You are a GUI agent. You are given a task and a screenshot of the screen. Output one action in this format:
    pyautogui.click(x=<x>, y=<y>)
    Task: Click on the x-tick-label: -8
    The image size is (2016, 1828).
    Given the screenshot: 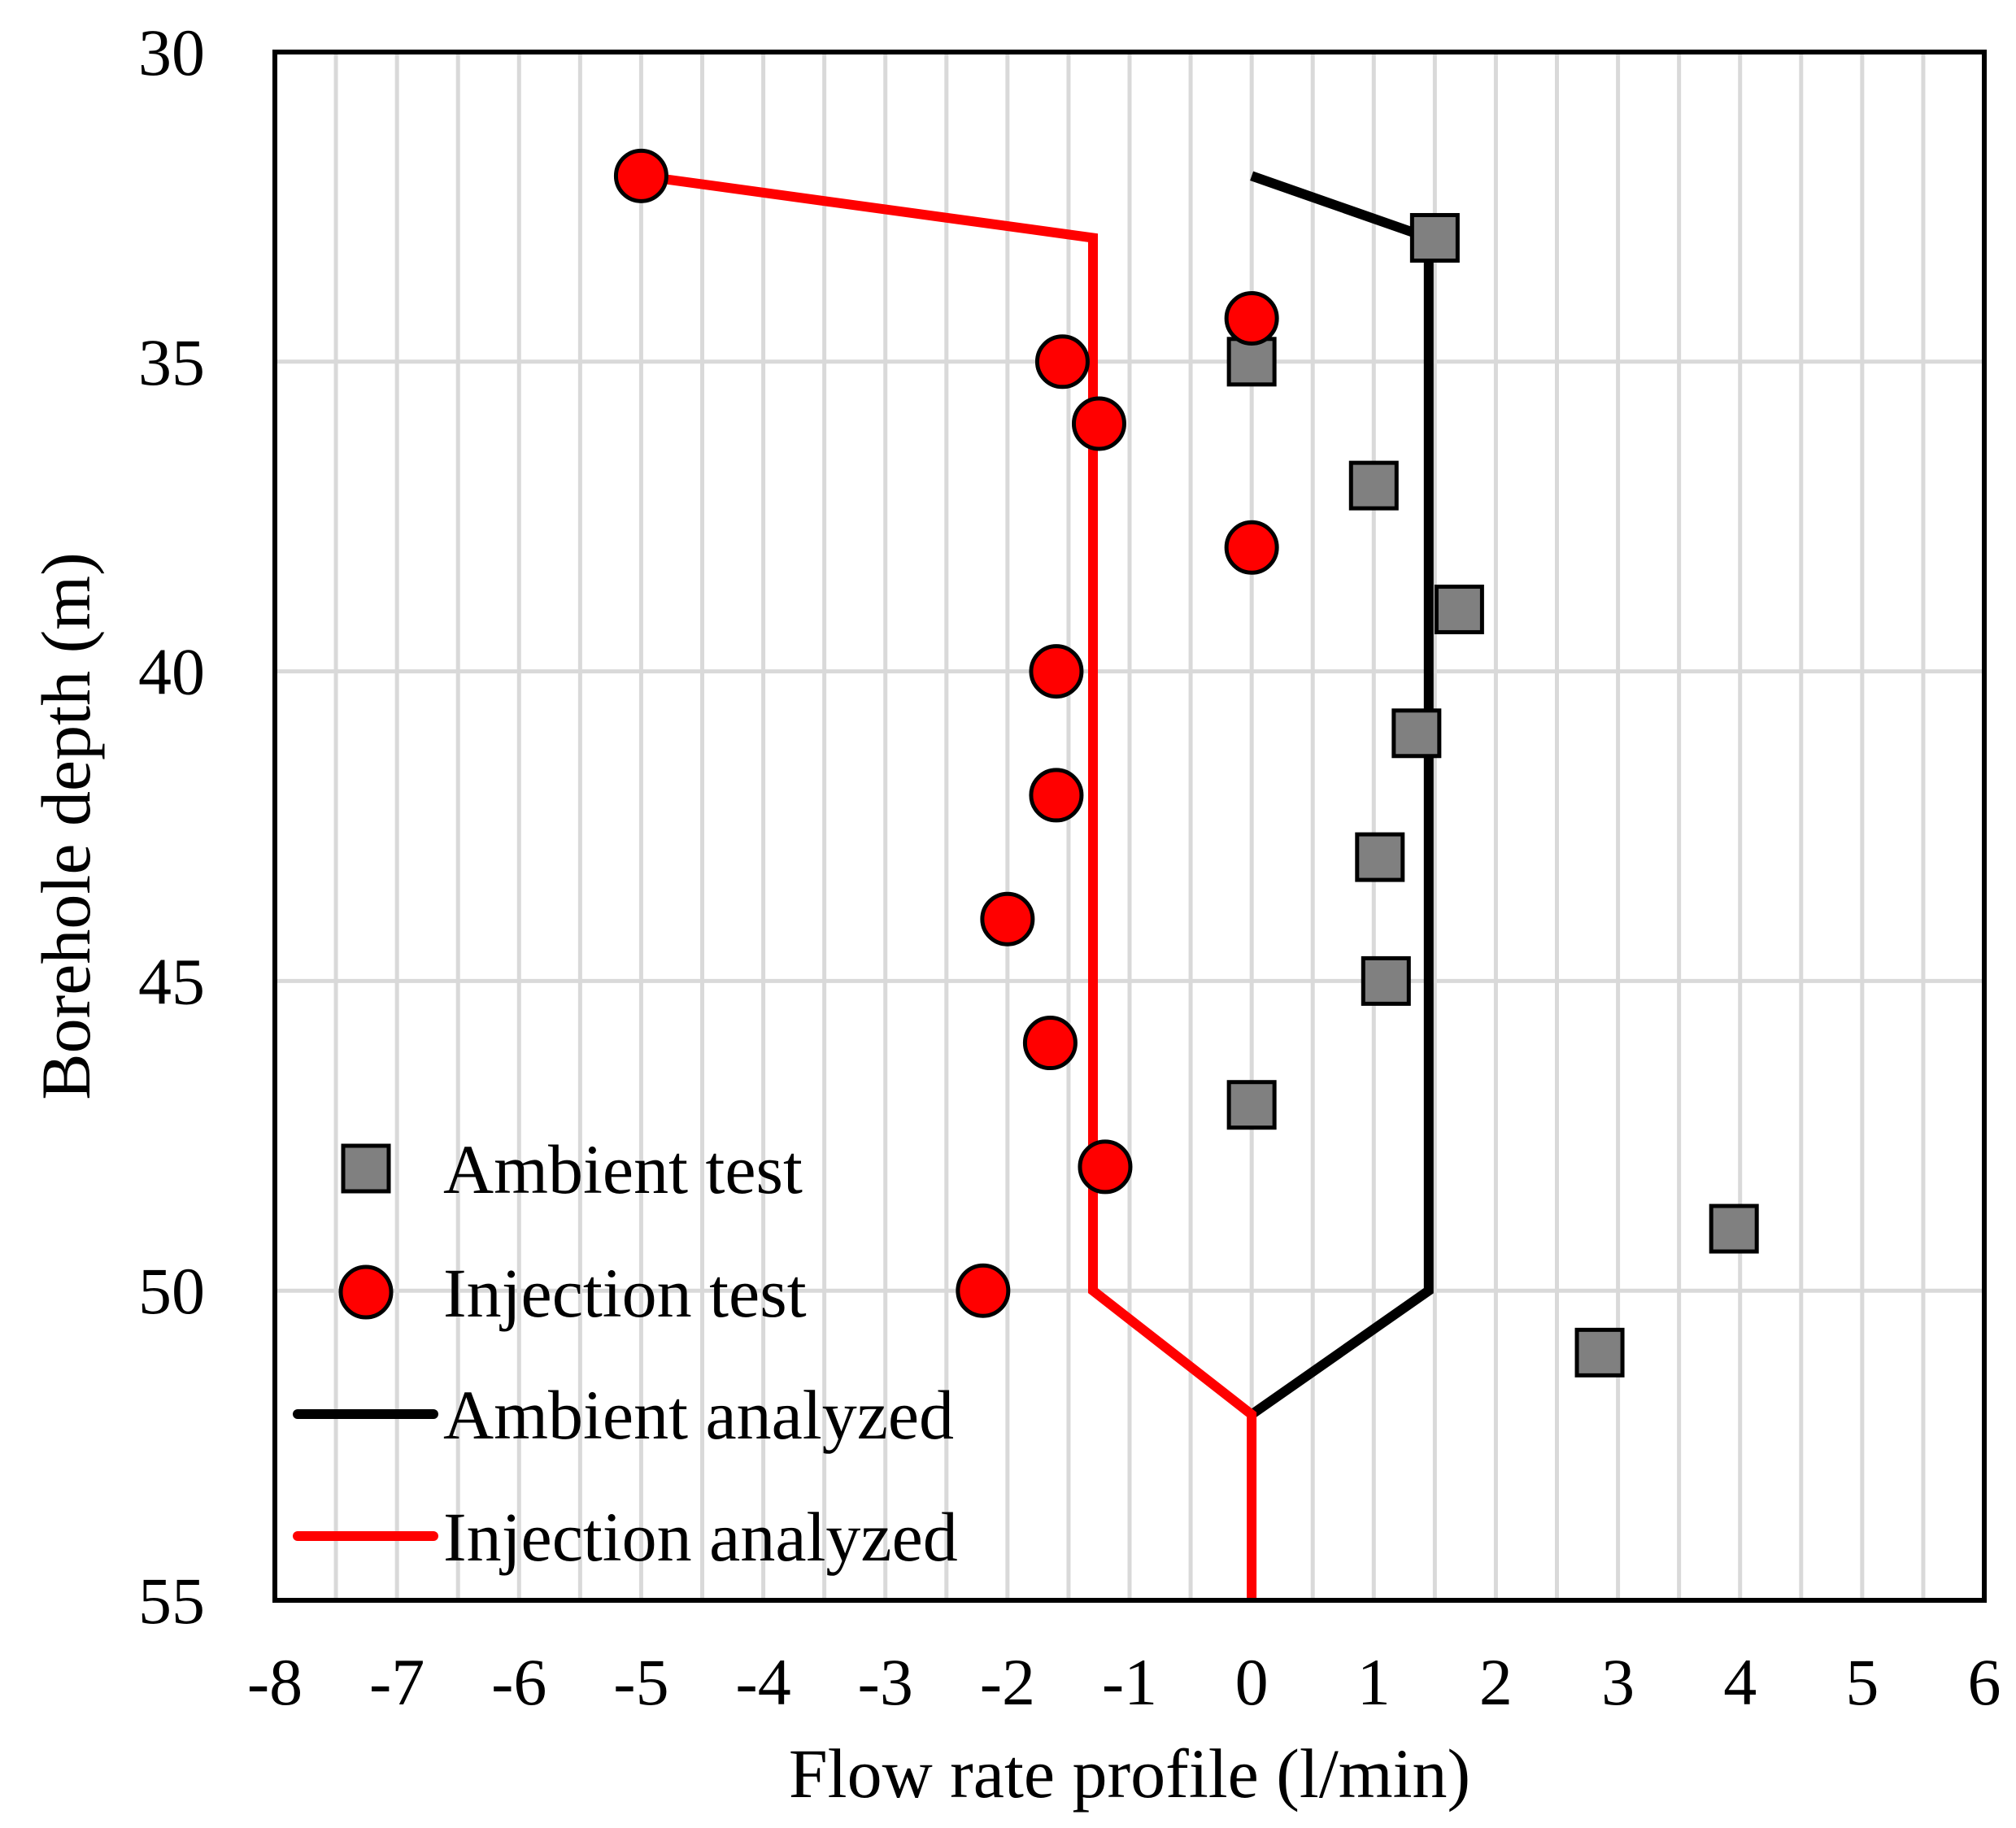 What is the action you would take?
    pyautogui.click(x=275, y=1682)
    